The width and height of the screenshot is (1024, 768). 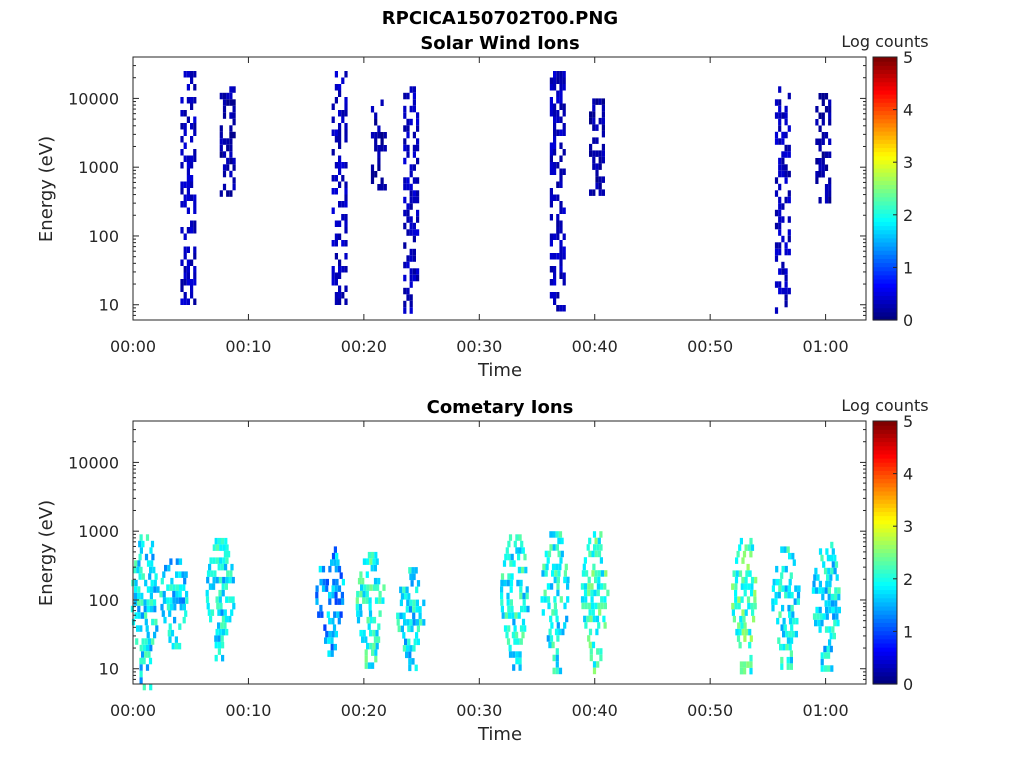 What do you see at coordinates (908, 215) in the screenshot?
I see `colorbar-tick-label: 2` at bounding box center [908, 215].